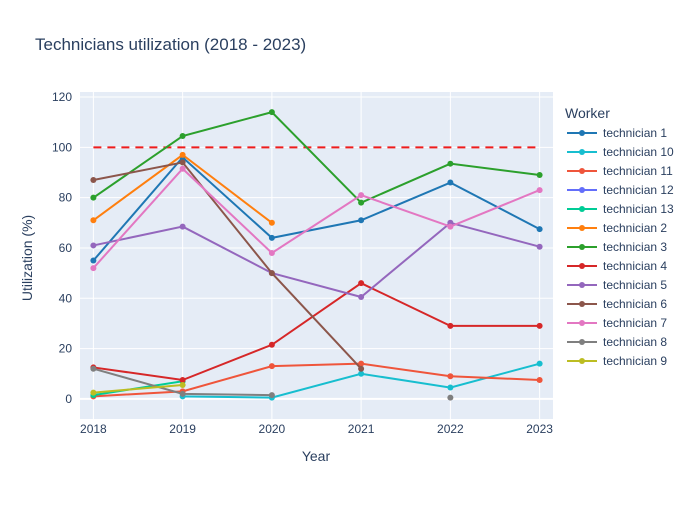  Describe the element at coordinates (635, 361) in the screenshot. I see `legend-label: technician 9` at that location.